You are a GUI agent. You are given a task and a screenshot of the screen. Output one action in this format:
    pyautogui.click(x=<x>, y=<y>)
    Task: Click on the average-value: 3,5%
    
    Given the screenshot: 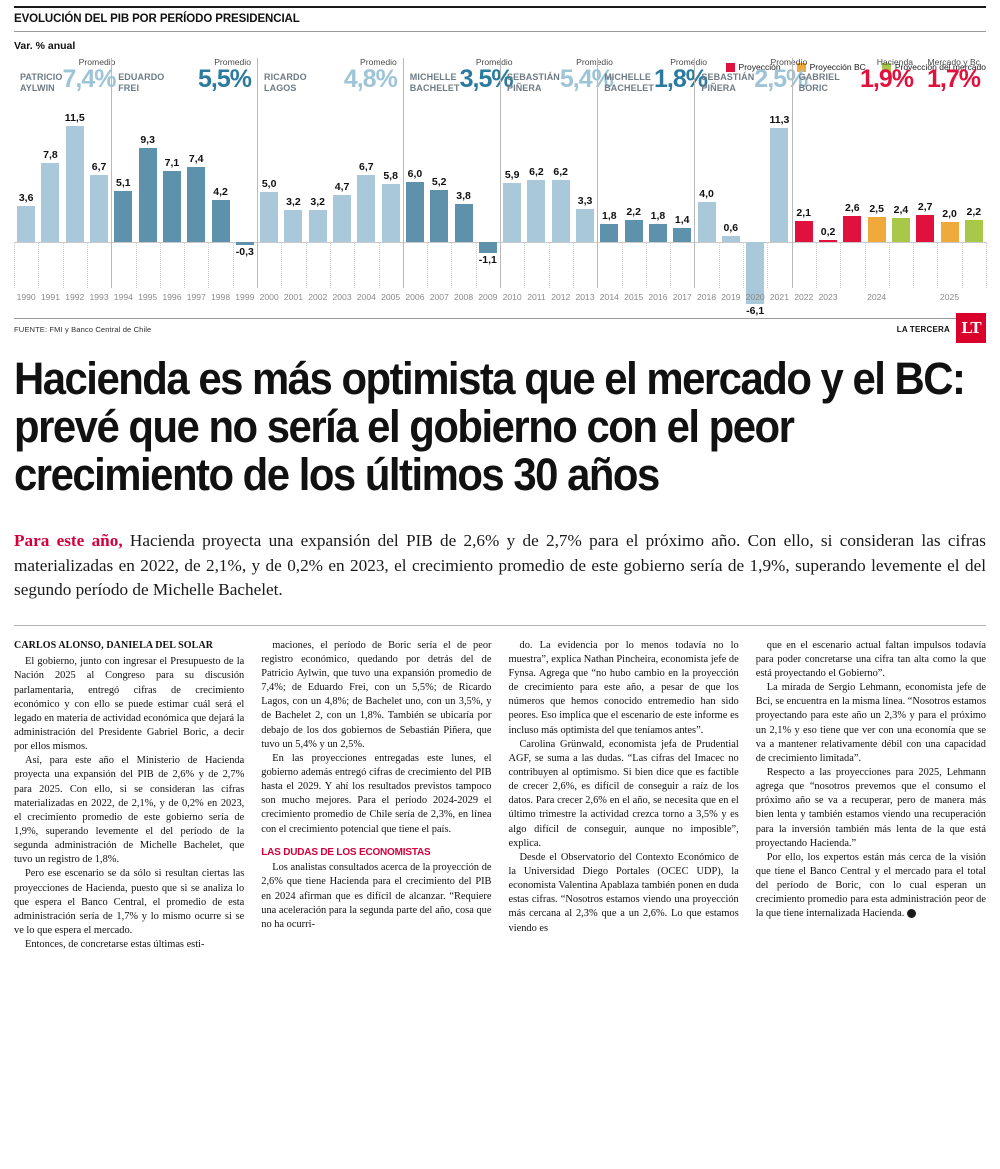 What is the action you would take?
    pyautogui.click(x=486, y=78)
    